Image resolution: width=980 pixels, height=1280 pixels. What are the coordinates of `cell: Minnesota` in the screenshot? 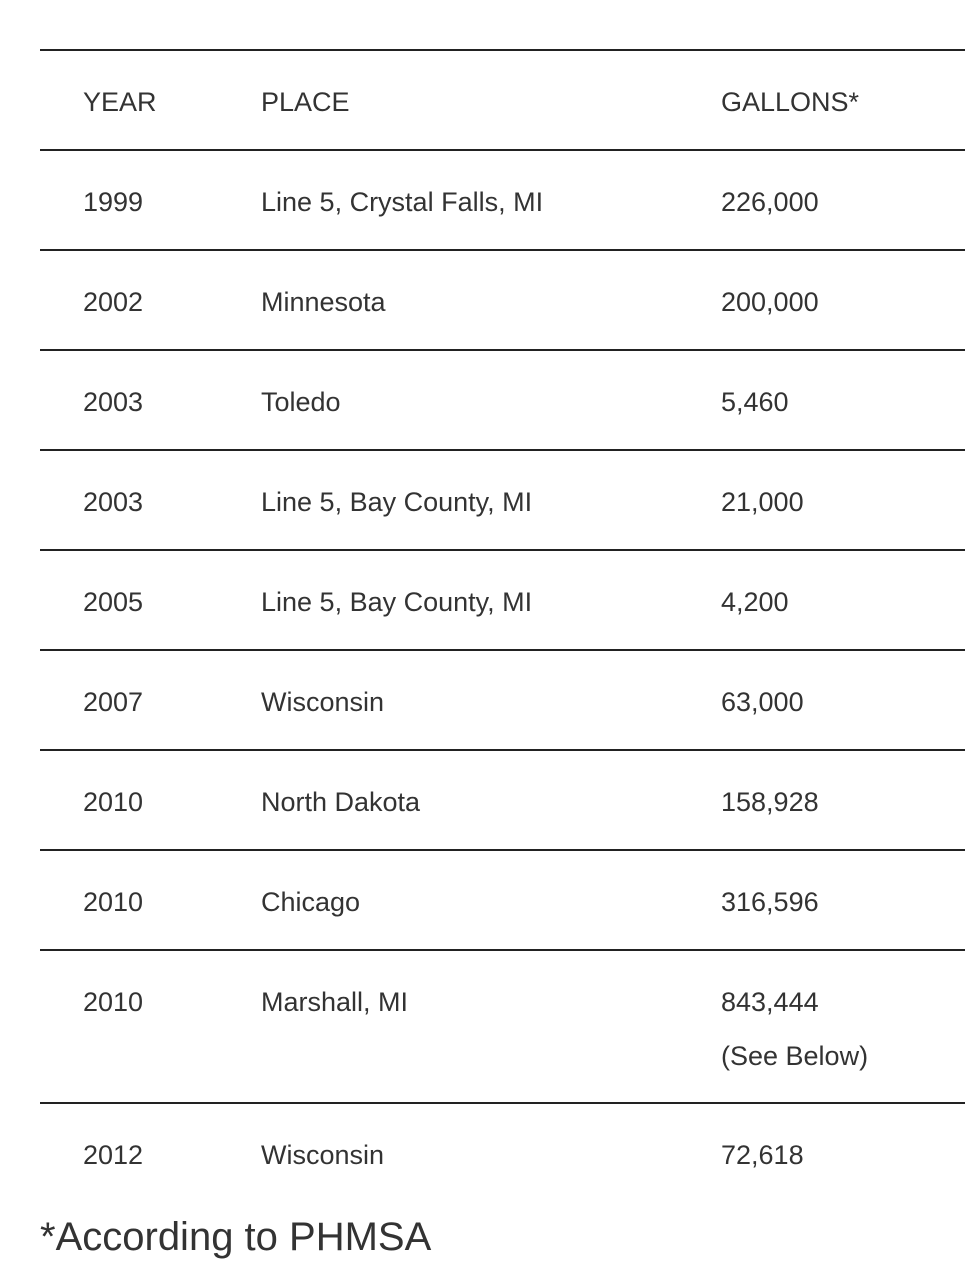 It's located at (323, 302).